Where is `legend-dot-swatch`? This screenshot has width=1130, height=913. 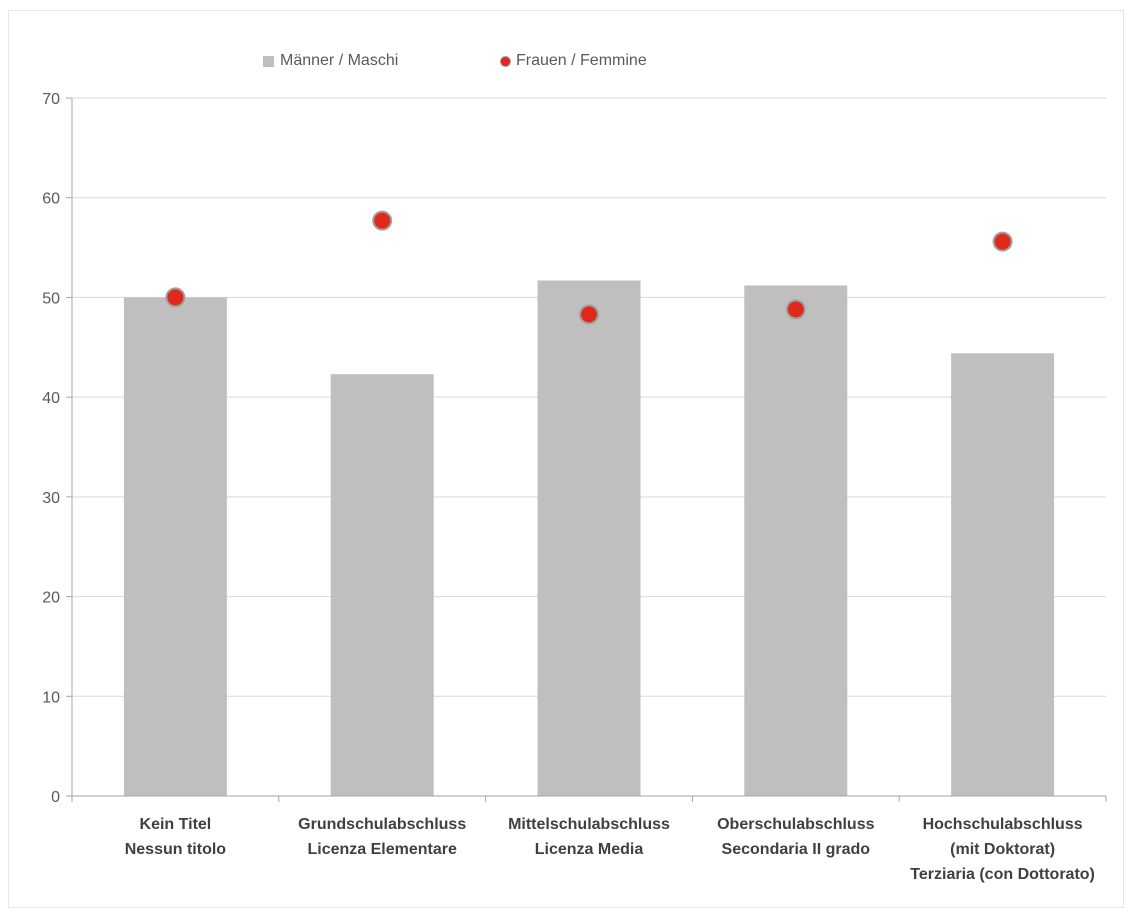 legend-dot-swatch is located at coordinates (505, 61).